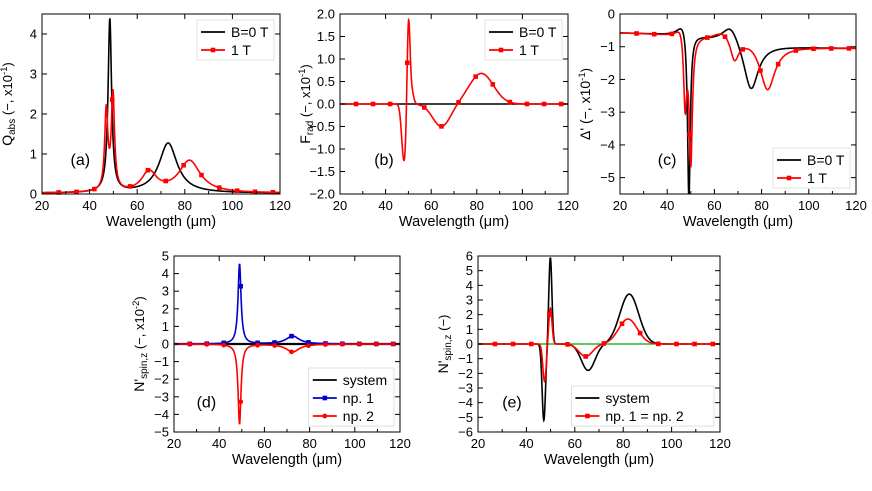  I want to click on y-tick-label: −4, so click(161, 414).